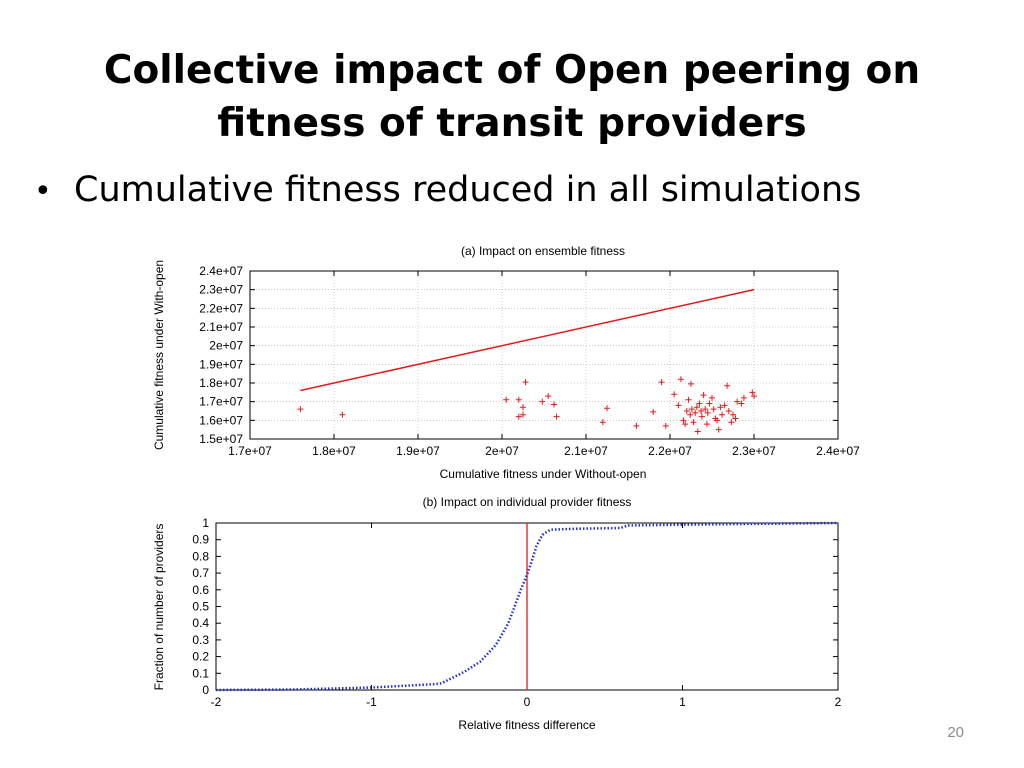 This screenshot has height=768, width=1024. What do you see at coordinates (838, 451) in the screenshot?
I see `chart-a-xtick-label: 2.4e+07` at bounding box center [838, 451].